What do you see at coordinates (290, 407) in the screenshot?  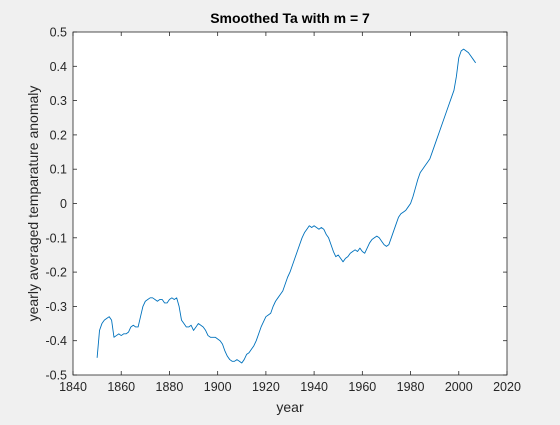 I see `x-axis-label: year` at bounding box center [290, 407].